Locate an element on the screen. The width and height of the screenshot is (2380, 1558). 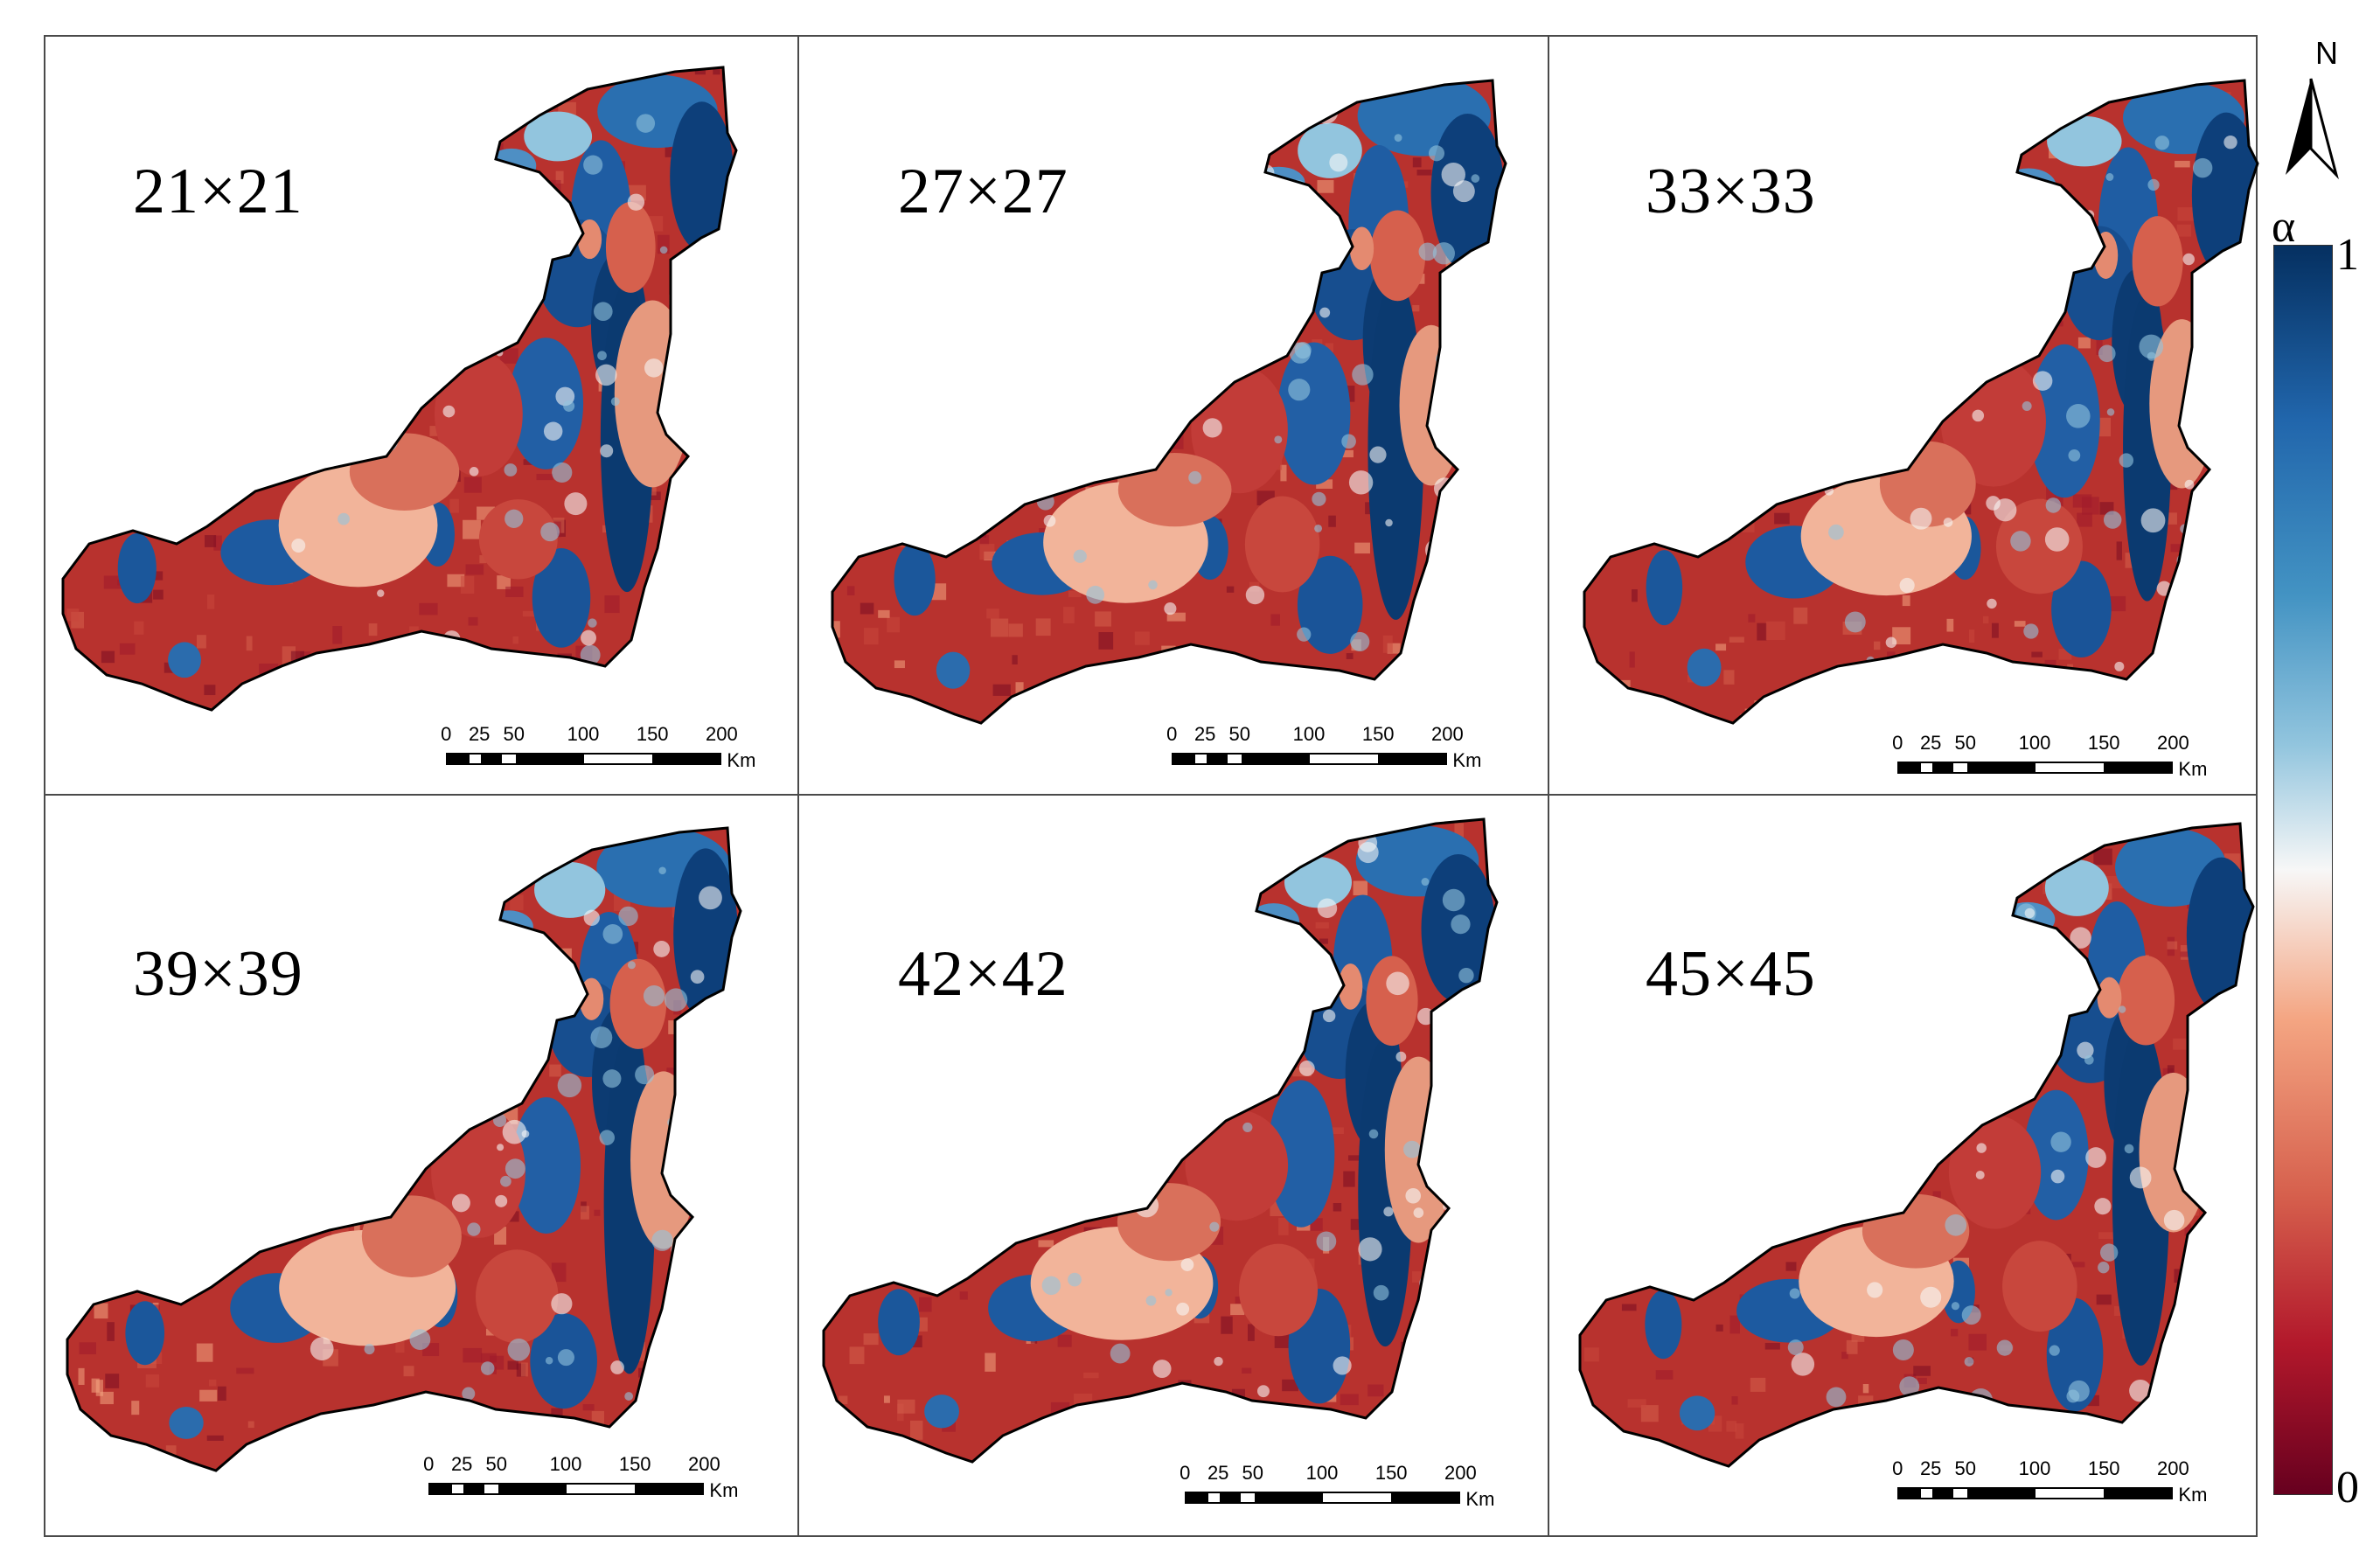
north-arrow-label: N is located at coordinates (2326, 53).